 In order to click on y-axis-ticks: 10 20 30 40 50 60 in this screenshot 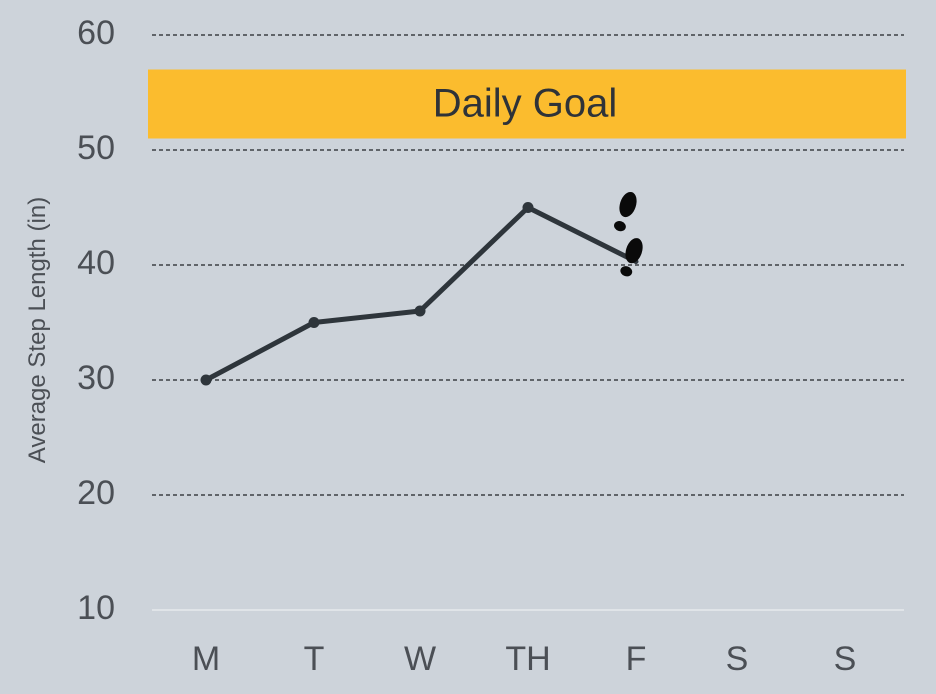, I will do `click(96, 320)`.